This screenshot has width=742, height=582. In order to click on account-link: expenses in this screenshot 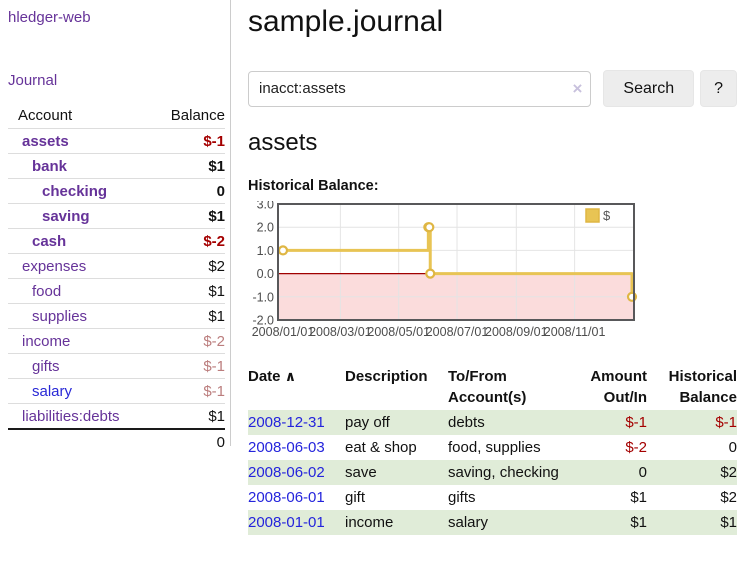, I will do `click(54, 266)`.